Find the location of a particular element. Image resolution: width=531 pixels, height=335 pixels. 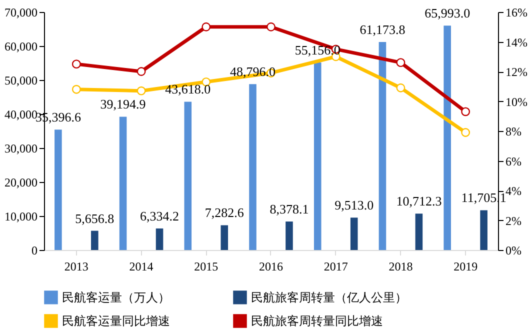

data-label: 61,173.8 is located at coordinates (383, 30).